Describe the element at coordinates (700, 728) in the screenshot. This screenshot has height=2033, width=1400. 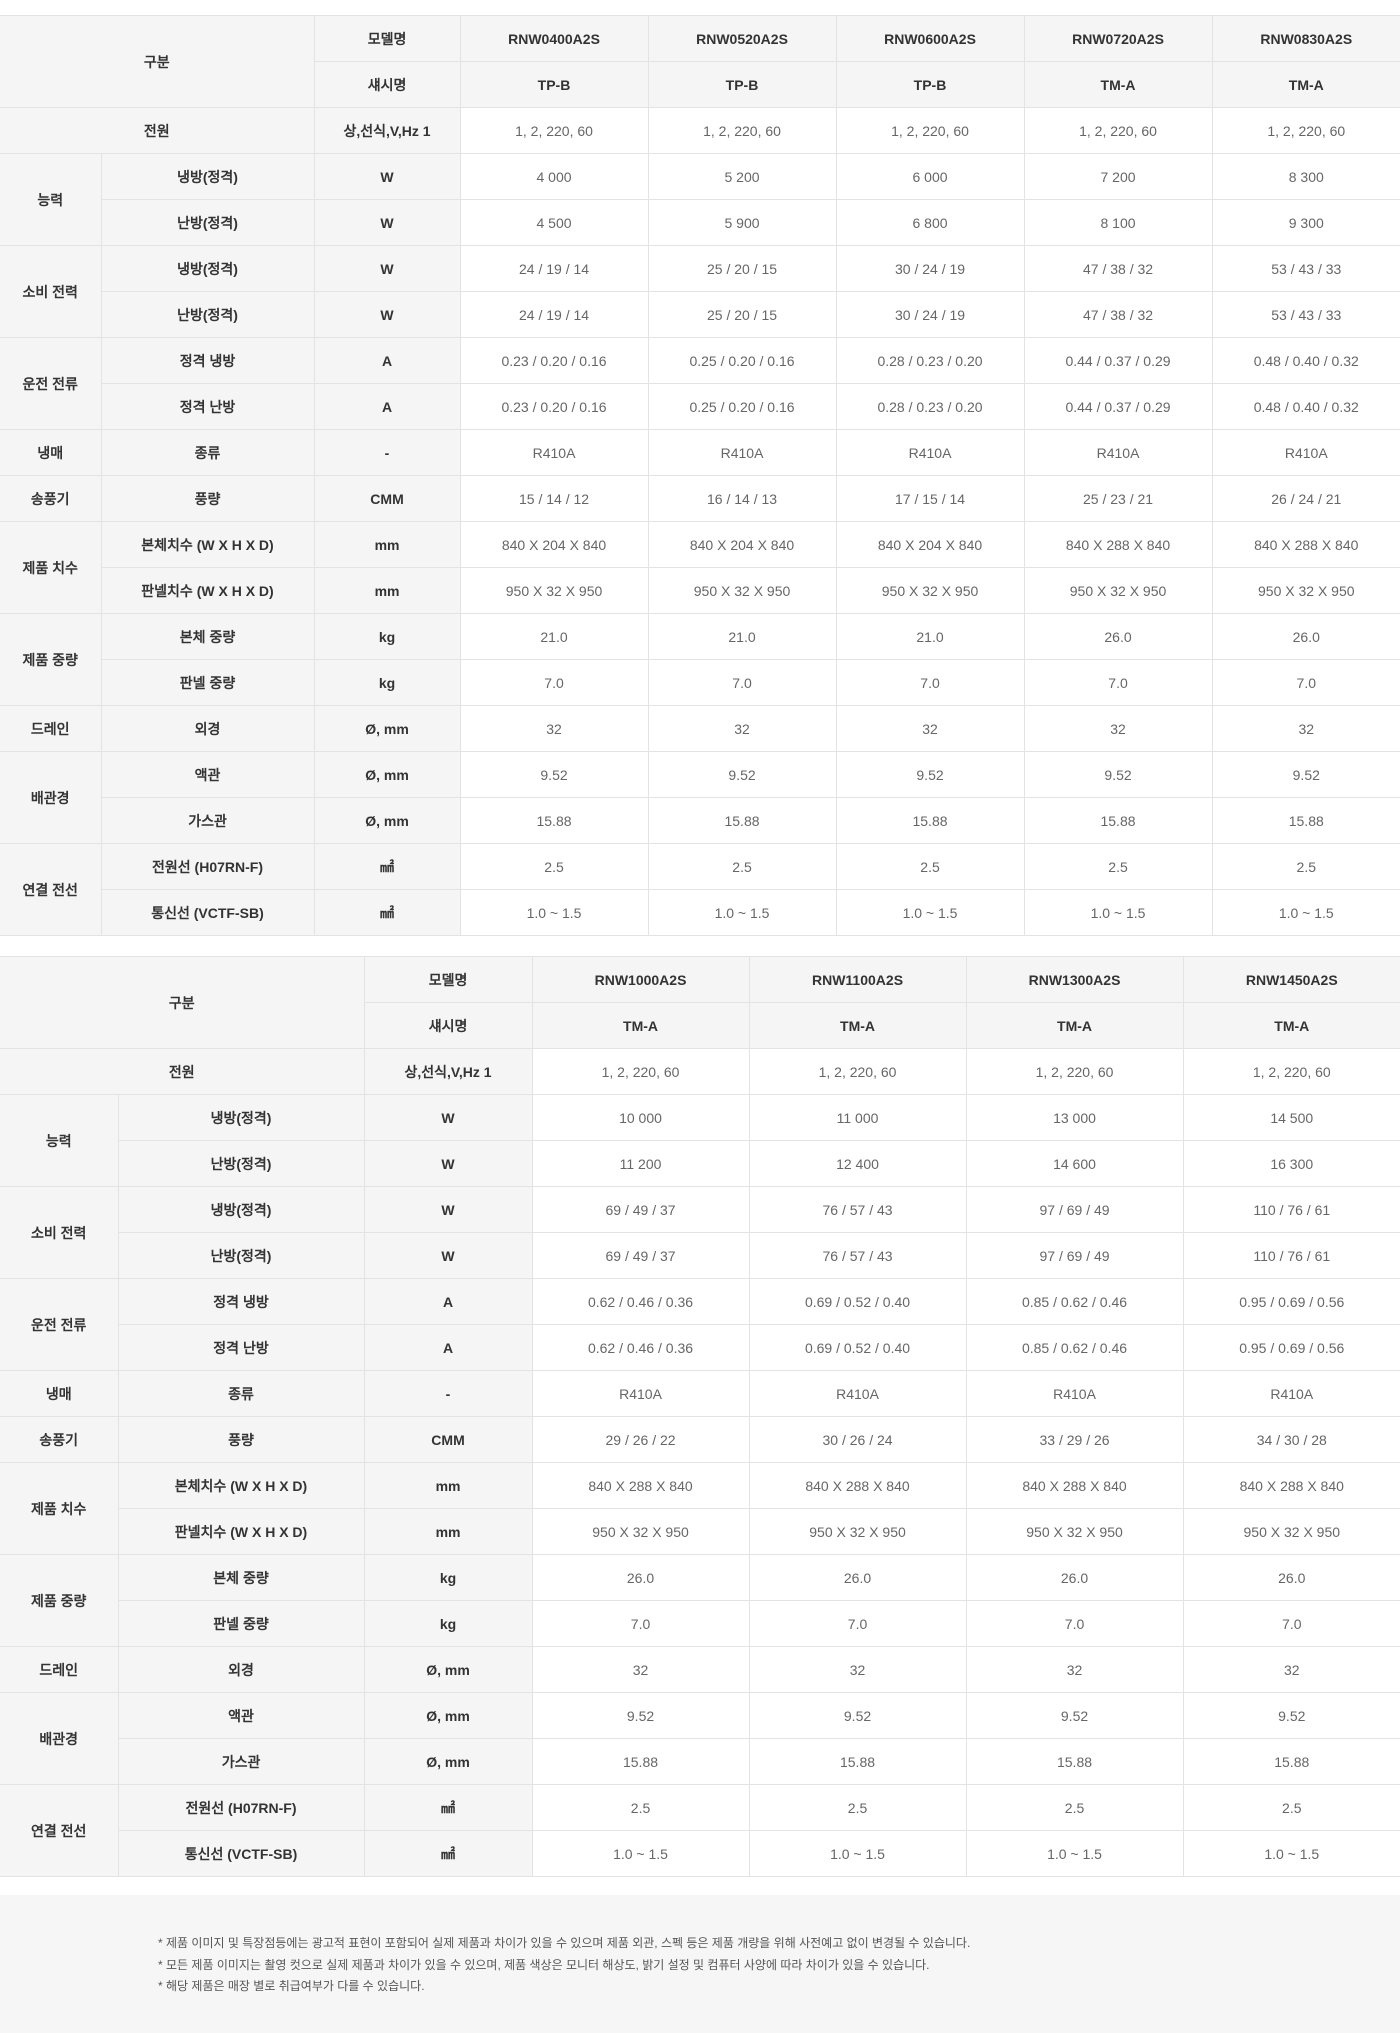
I see `table-row: 드레인 외경 Ø, mm 32 32 32 32 32` at that location.